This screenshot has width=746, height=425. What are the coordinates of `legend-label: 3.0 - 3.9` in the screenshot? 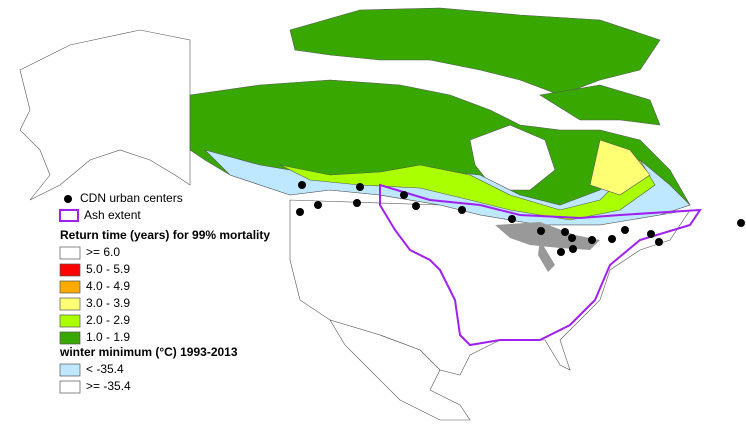 It's located at (108, 303).